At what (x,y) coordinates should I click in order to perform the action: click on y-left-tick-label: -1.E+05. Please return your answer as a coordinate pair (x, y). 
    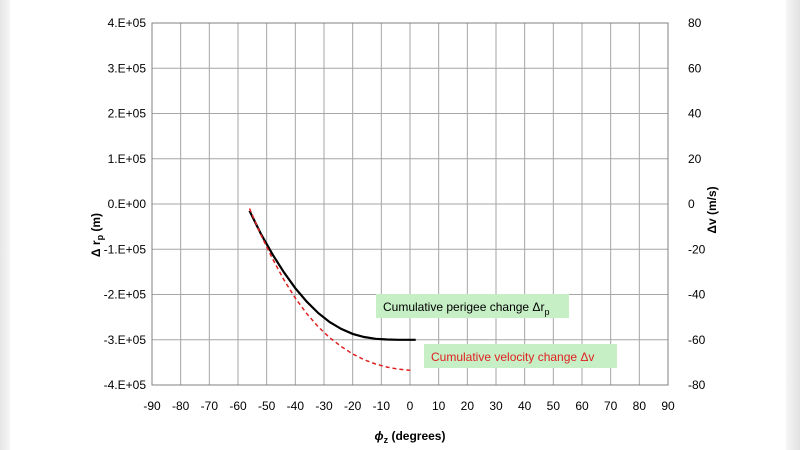
    Looking at the image, I should click on (125, 249).